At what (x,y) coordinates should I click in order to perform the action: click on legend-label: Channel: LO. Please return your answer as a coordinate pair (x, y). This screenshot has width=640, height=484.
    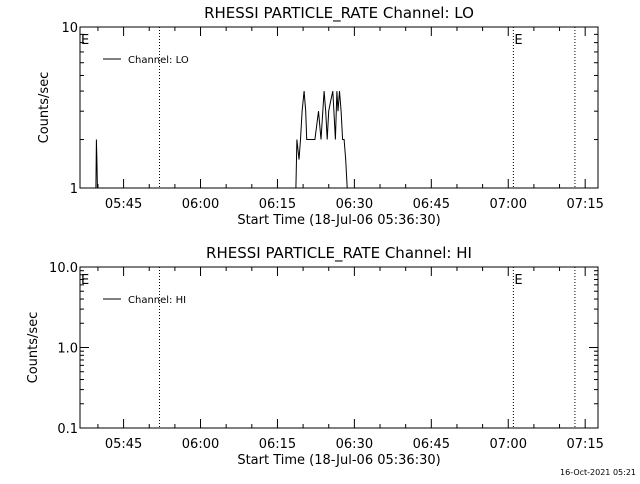
    Looking at the image, I should click on (158, 60).